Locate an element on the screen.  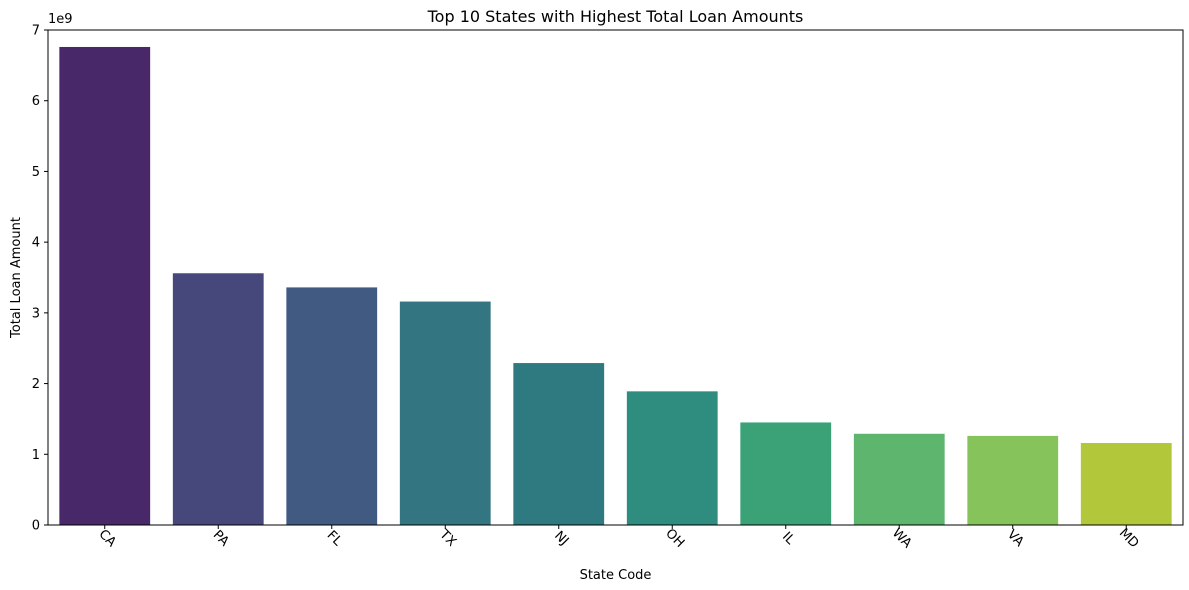
y-tick-label: 5 is located at coordinates (36, 172).